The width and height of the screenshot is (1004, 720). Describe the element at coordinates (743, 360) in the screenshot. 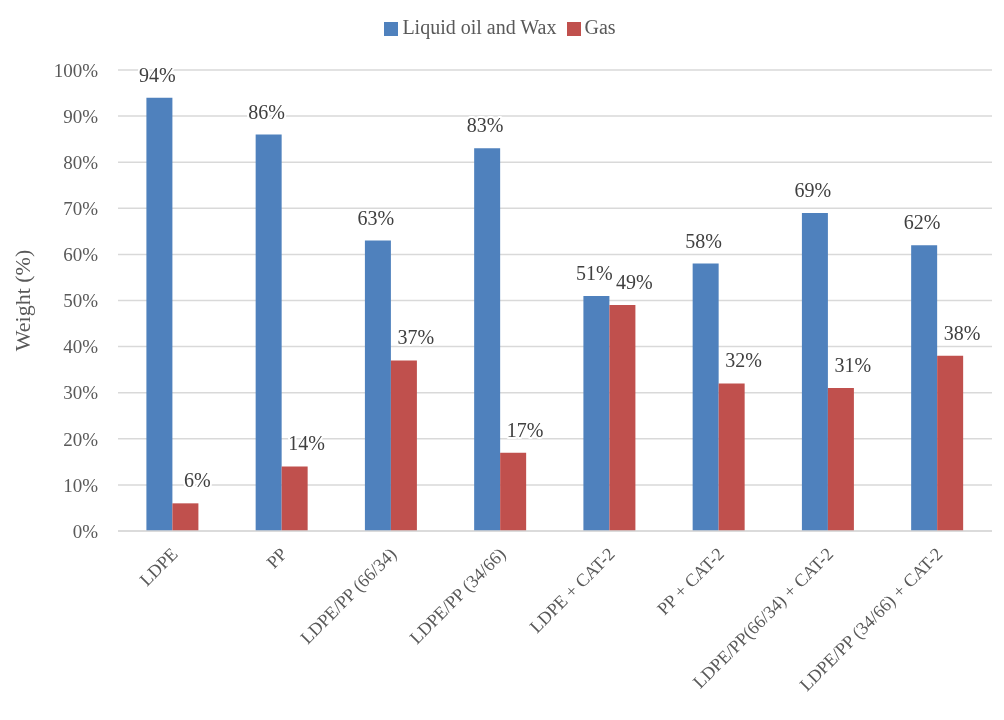

I see `data-label: 32%` at that location.